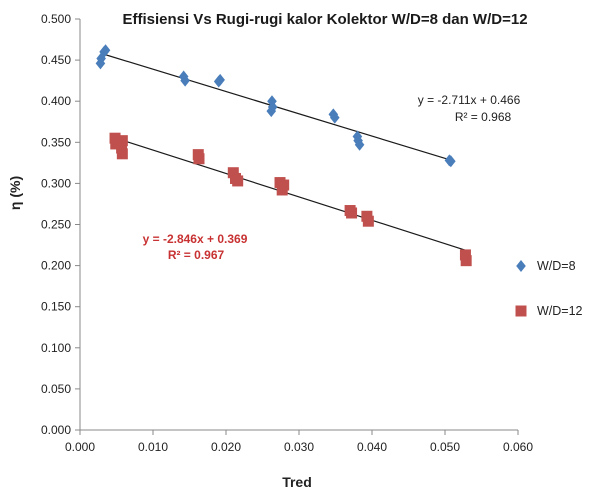 This screenshot has height=502, width=595. I want to click on y-tick-label: 0.450, so click(56, 60).